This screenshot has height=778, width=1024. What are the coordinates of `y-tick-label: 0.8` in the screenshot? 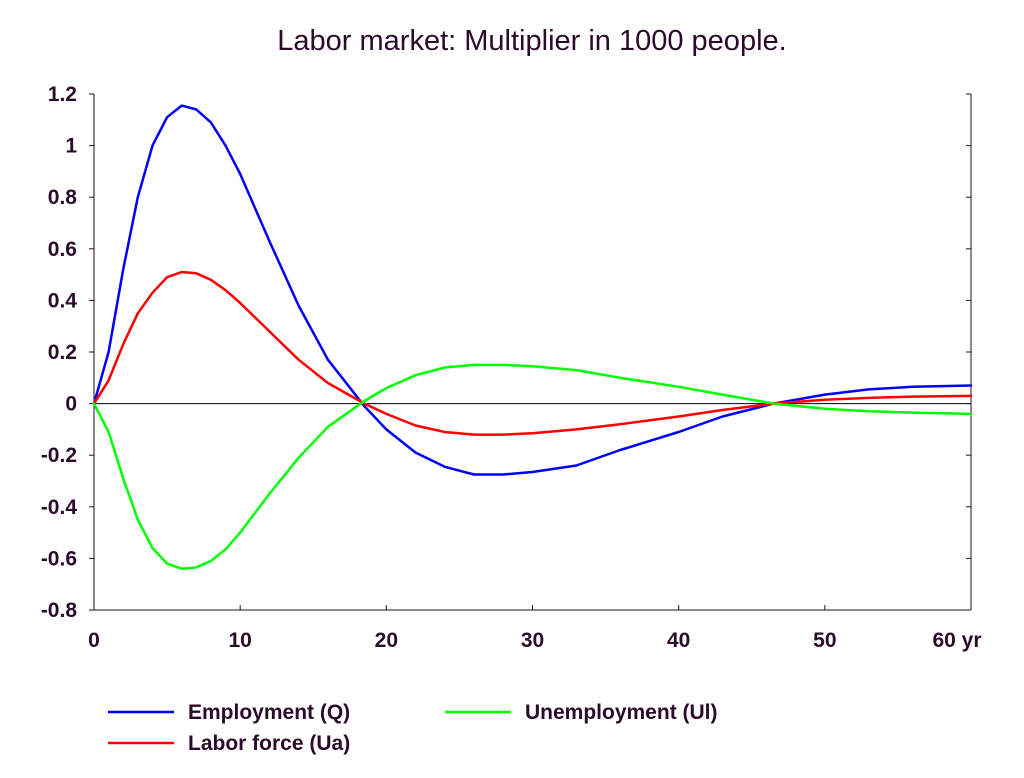 It's located at (63, 197).